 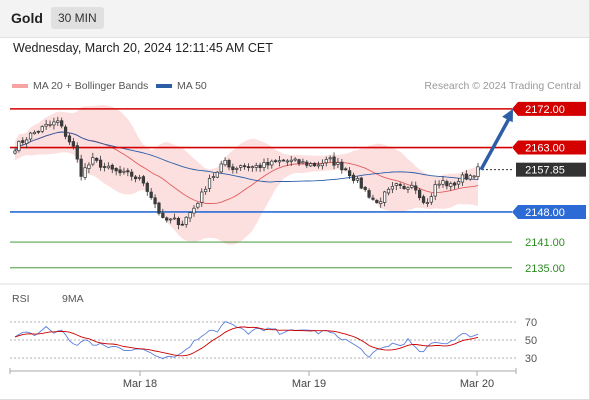 What do you see at coordinates (27, 18) in the screenshot?
I see `instrument-title: Gold` at bounding box center [27, 18].